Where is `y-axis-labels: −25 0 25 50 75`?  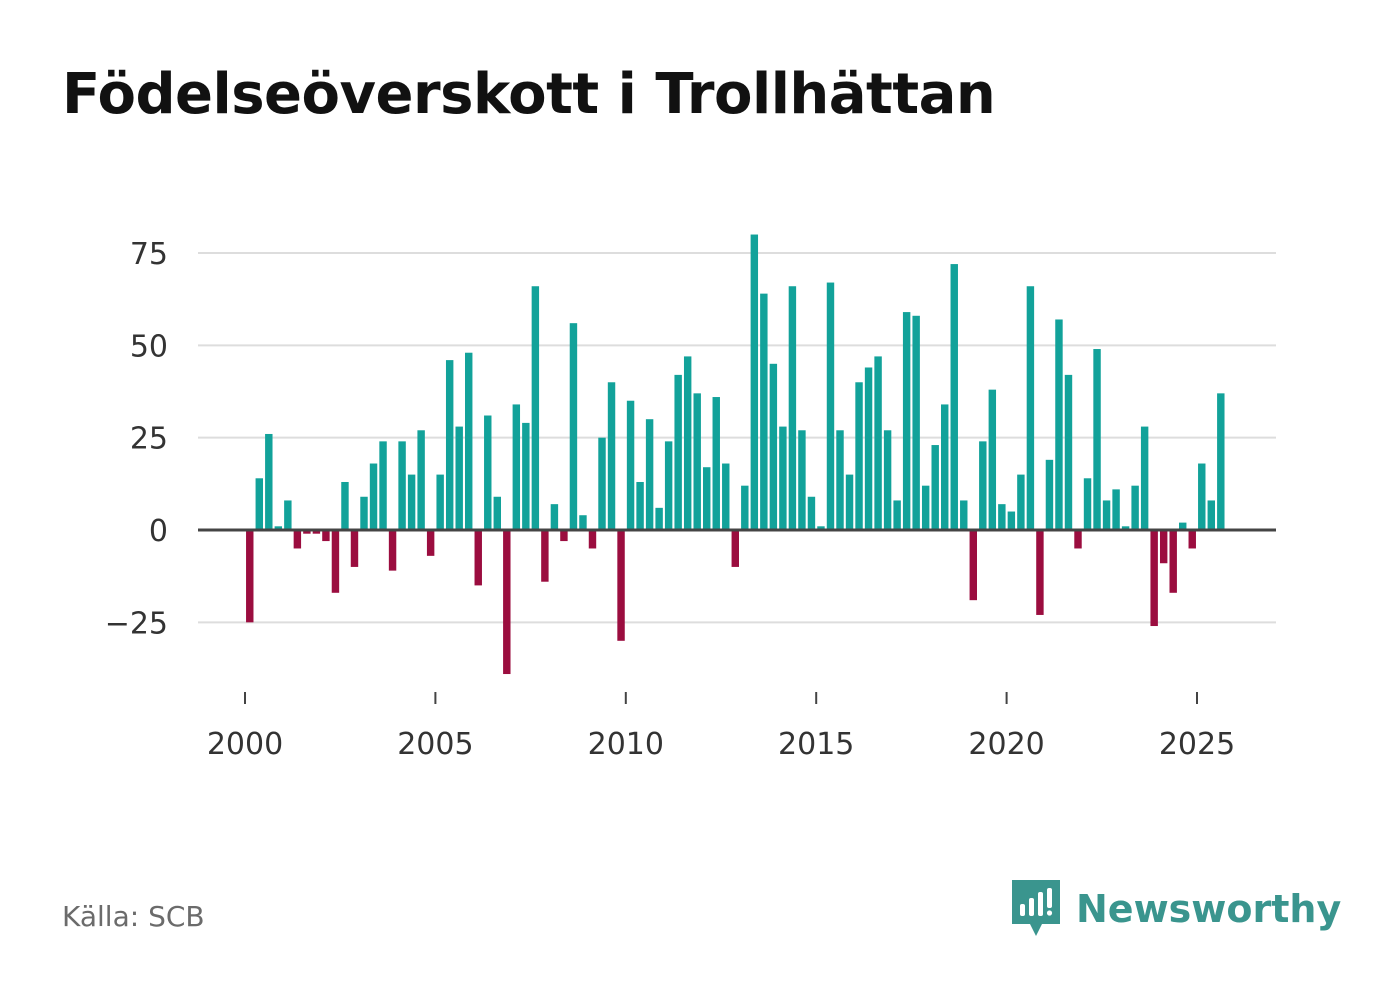
y-axis-labels: −25 0 25 50 75 is located at coordinates (136, 439).